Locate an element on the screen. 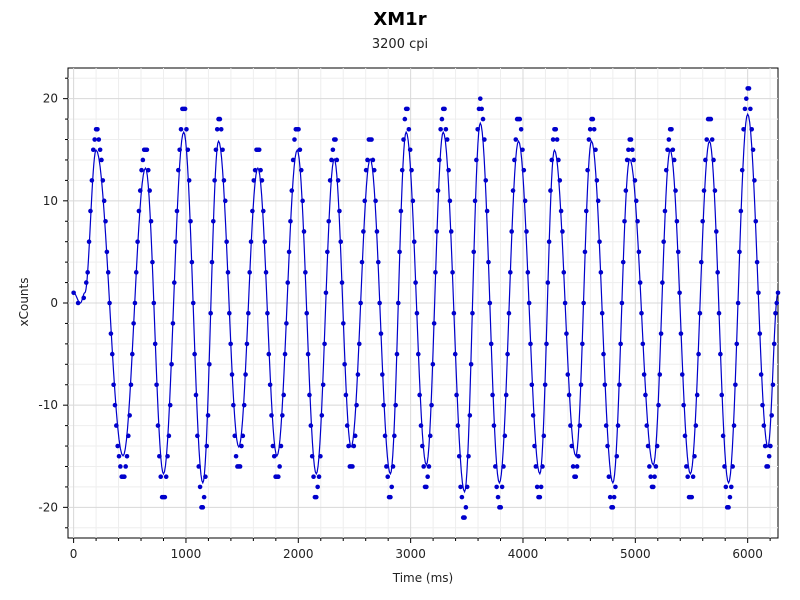  chart-title: XM1r is located at coordinates (400, 19).